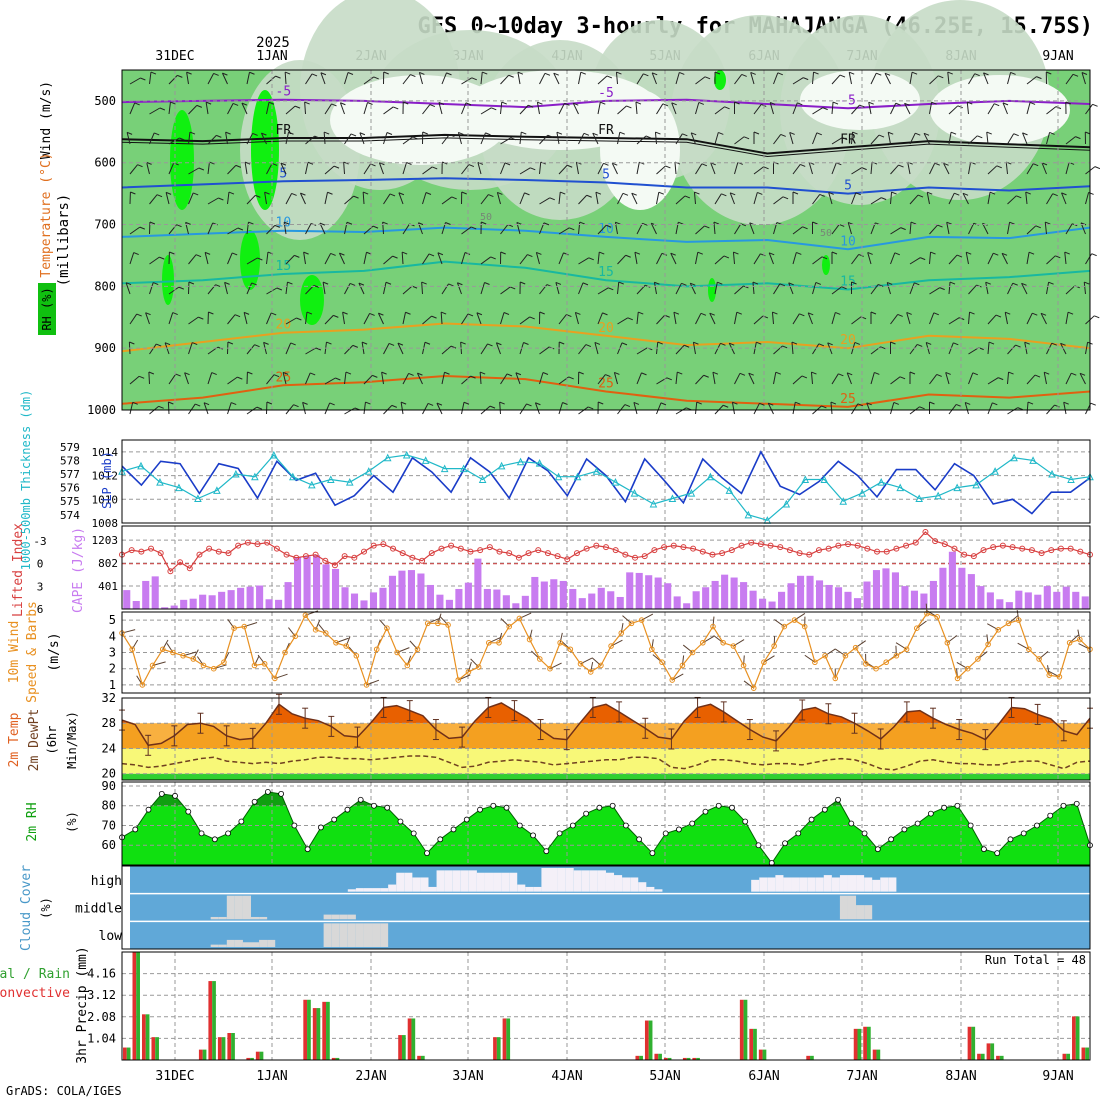 This screenshot has width=1100, height=1104. Describe the element at coordinates (168, 408) in the screenshot. I see `wind-barb` at that location.